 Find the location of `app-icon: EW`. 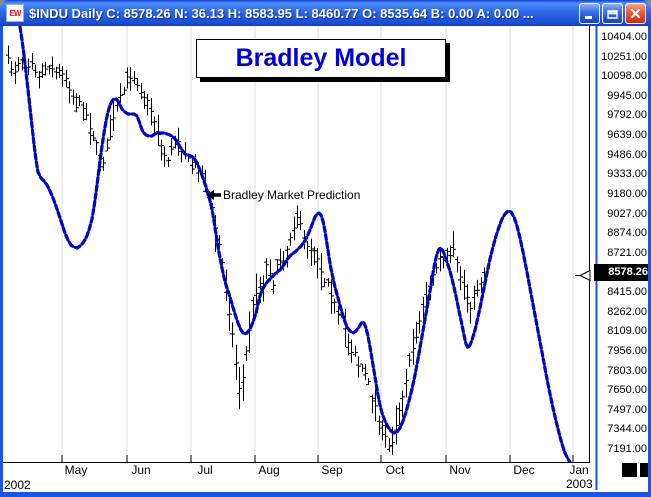

app-icon: EW is located at coordinates (15, 13).